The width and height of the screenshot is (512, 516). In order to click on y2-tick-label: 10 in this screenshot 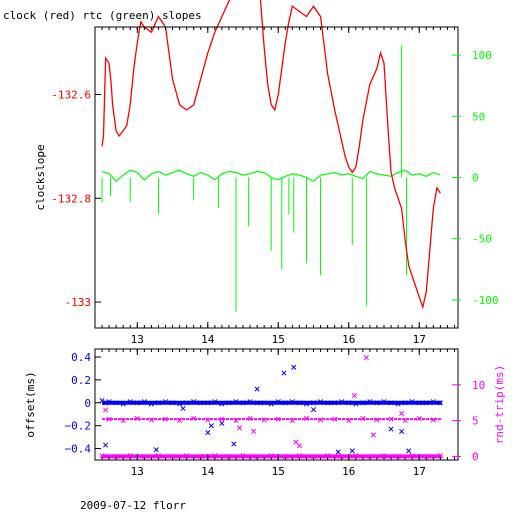, I will do `click(478, 385)`.